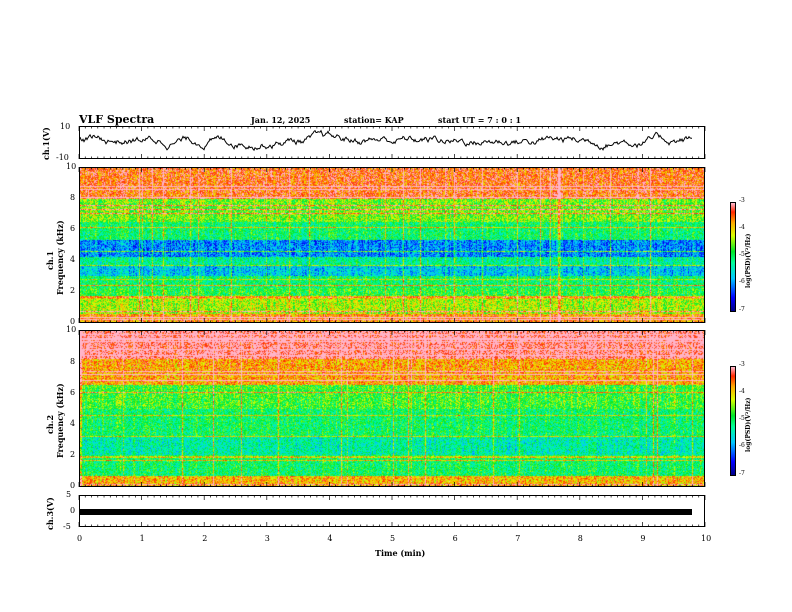 The height and width of the screenshot is (612, 792). What do you see at coordinates (50, 260) in the screenshot?
I see `ch1-channel-label: ch.1` at bounding box center [50, 260].